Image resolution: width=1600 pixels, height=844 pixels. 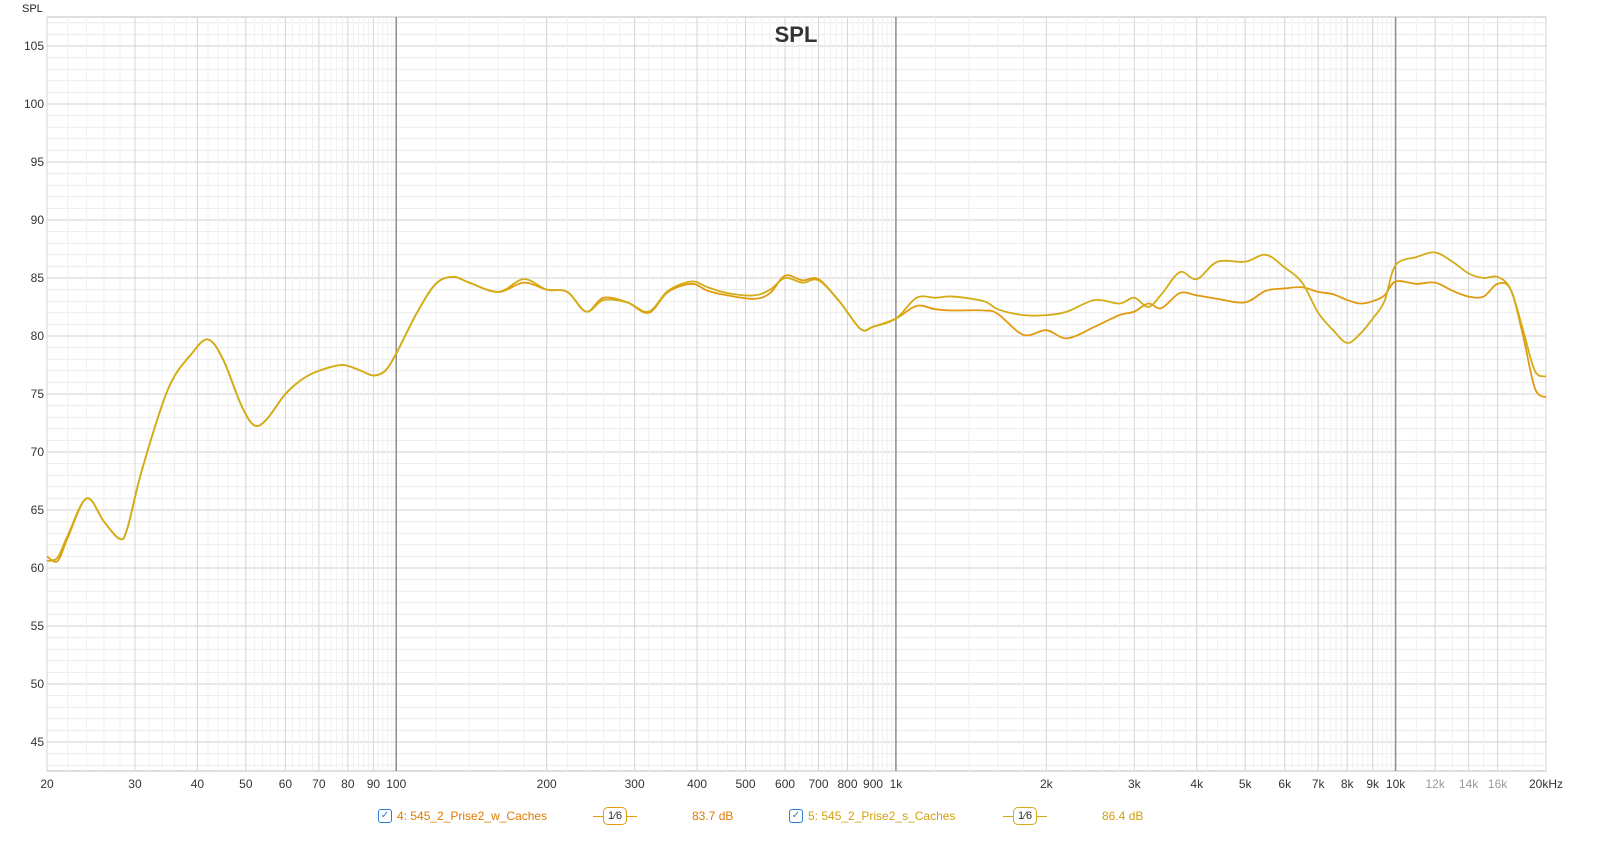 What do you see at coordinates (1373, 784) in the screenshot?
I see `x-tick-label: 9k` at bounding box center [1373, 784].